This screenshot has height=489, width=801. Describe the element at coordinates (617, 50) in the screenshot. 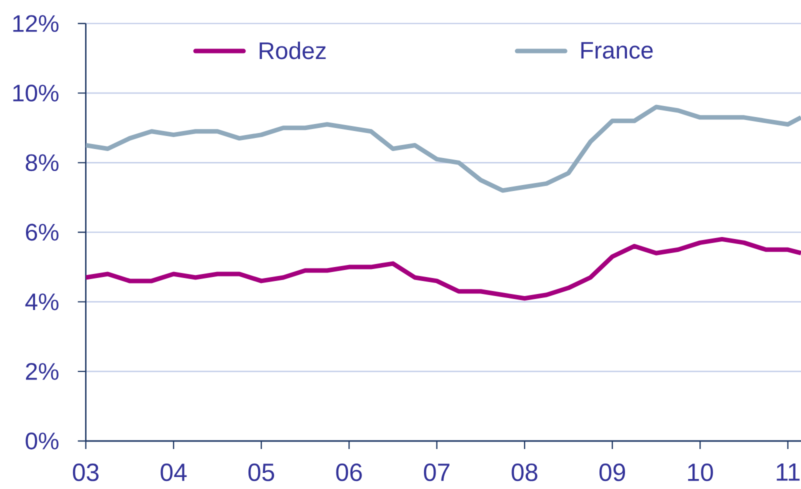

I see `legend-label: France` at that location.